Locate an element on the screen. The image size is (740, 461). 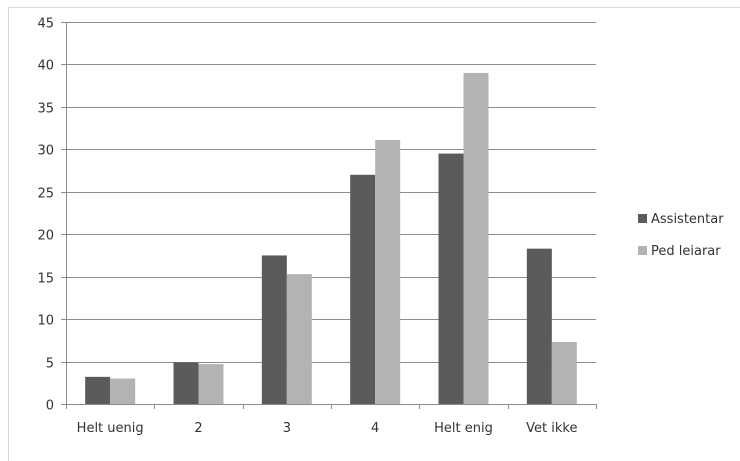
x-tick-label: Vet ikke is located at coordinates (551, 428).